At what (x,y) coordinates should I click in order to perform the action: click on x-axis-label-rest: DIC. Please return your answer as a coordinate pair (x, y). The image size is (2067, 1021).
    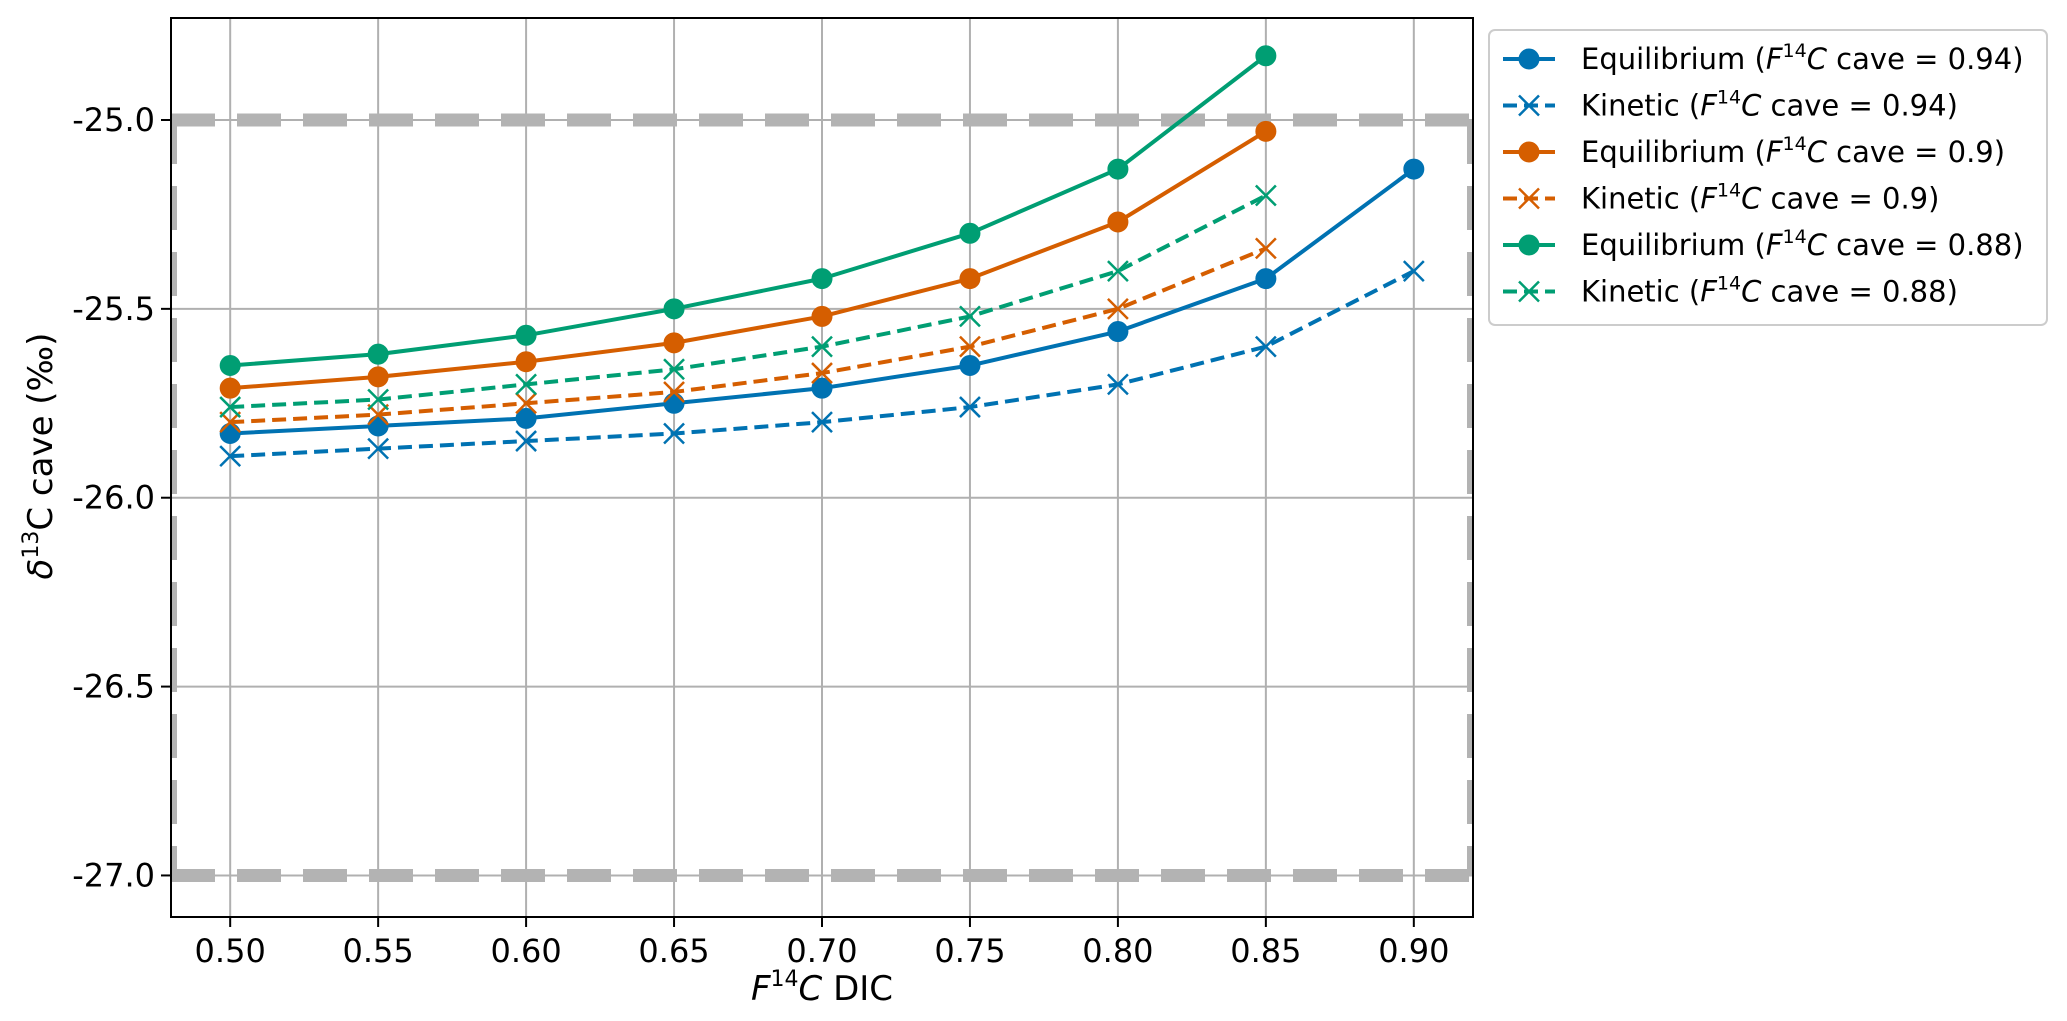
    Looking at the image, I should click on (857, 989).